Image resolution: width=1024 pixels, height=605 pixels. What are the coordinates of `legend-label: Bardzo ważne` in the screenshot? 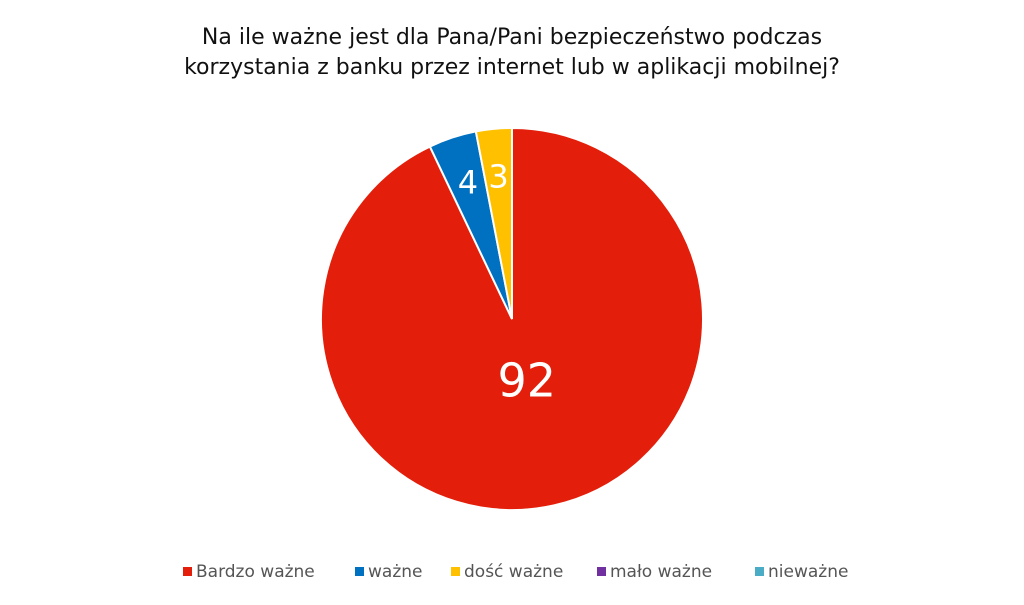 It's located at (255, 572).